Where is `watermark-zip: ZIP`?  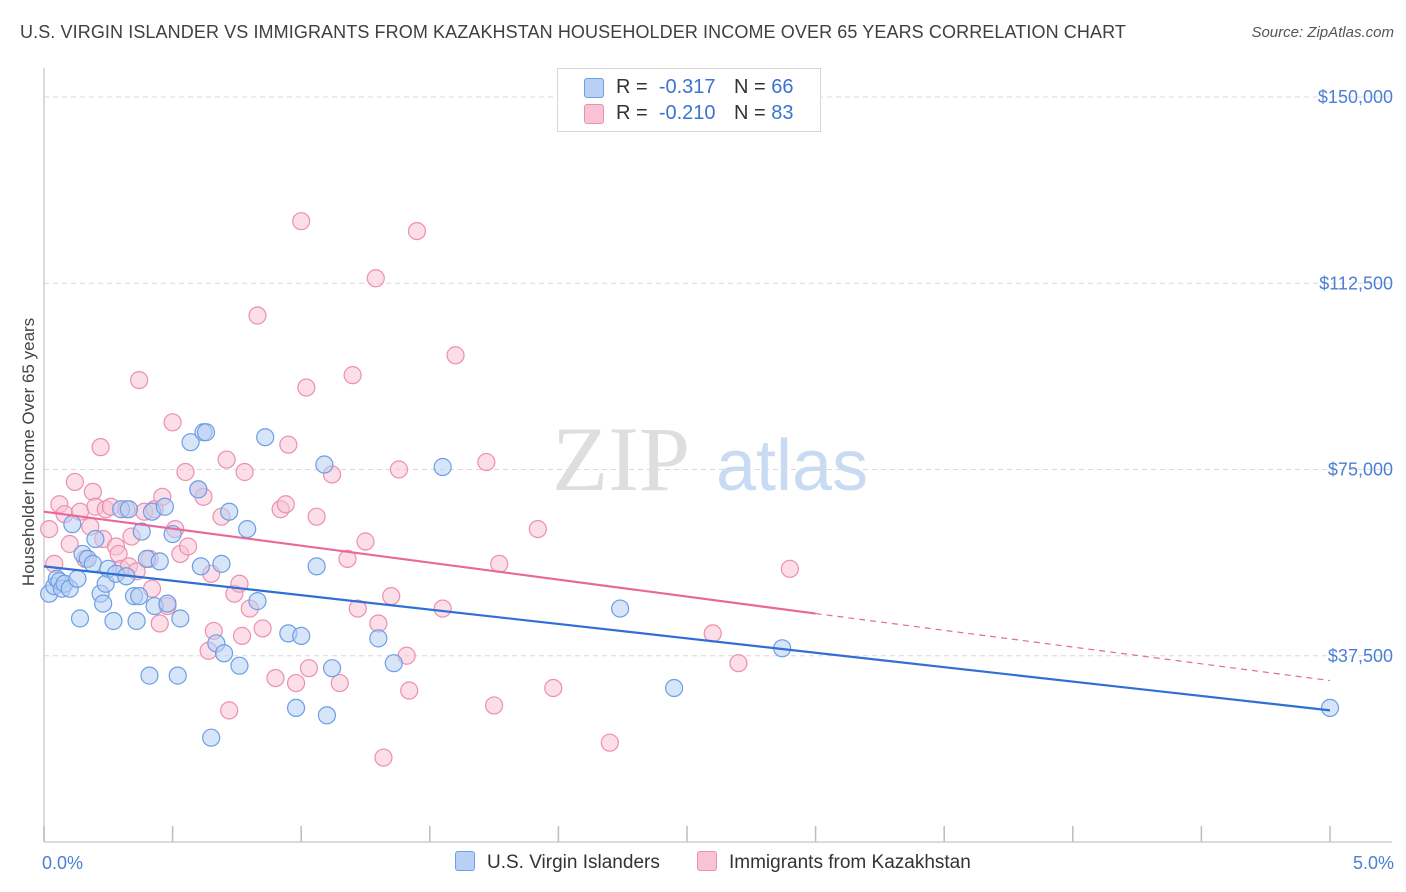
watermark-zip: ZIP is located at coordinates (621, 459).